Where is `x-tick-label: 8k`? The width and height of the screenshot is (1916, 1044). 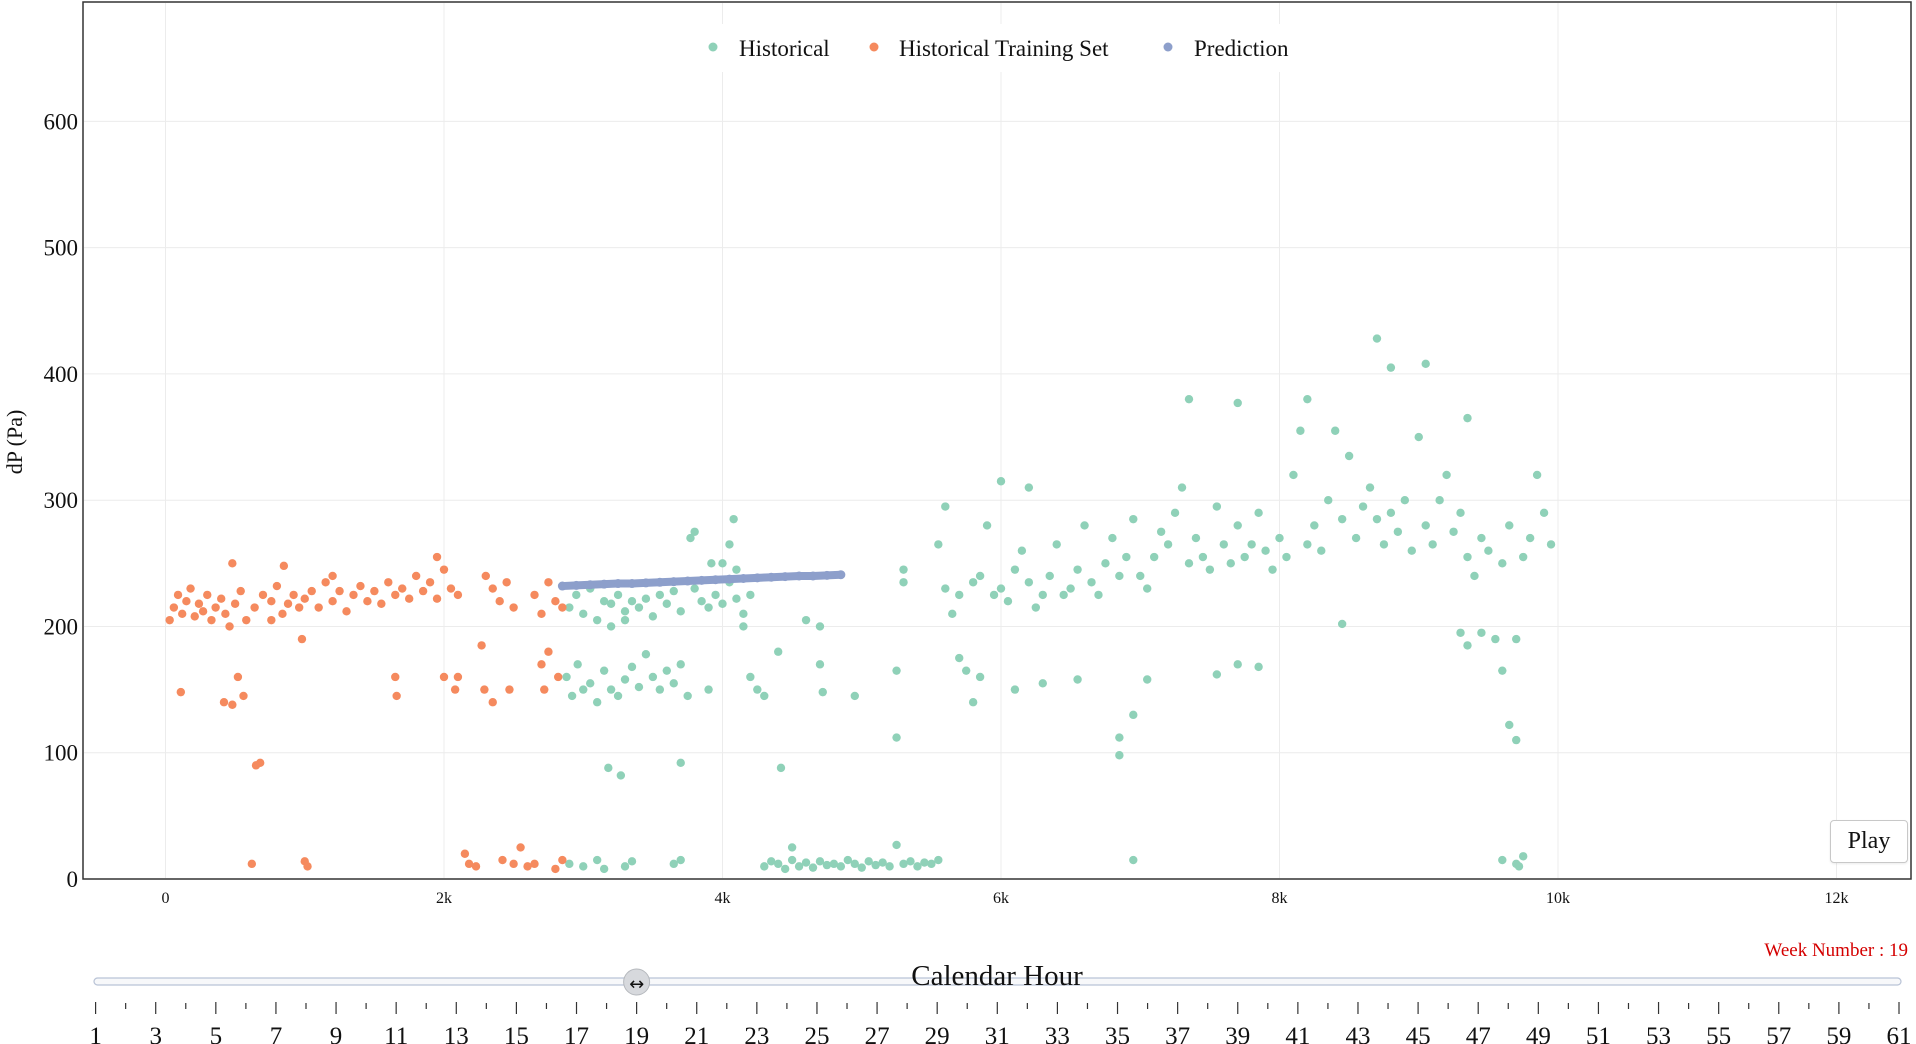
x-tick-label: 8k is located at coordinates (1280, 898).